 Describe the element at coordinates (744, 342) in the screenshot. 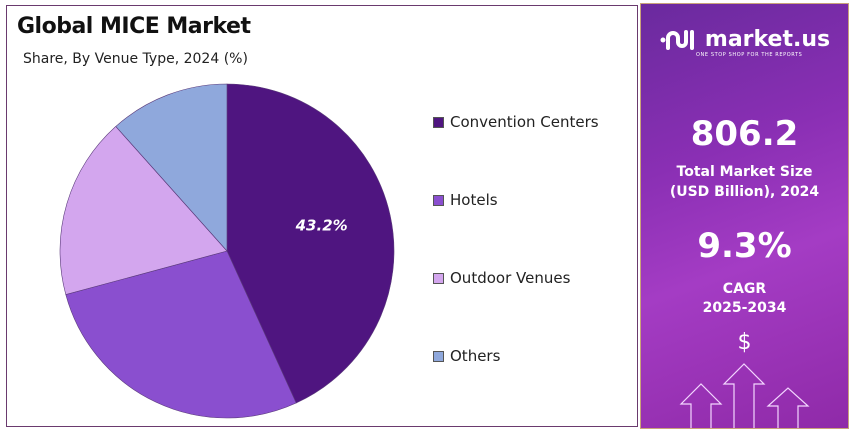

I see `dollar-icon: $` at that location.